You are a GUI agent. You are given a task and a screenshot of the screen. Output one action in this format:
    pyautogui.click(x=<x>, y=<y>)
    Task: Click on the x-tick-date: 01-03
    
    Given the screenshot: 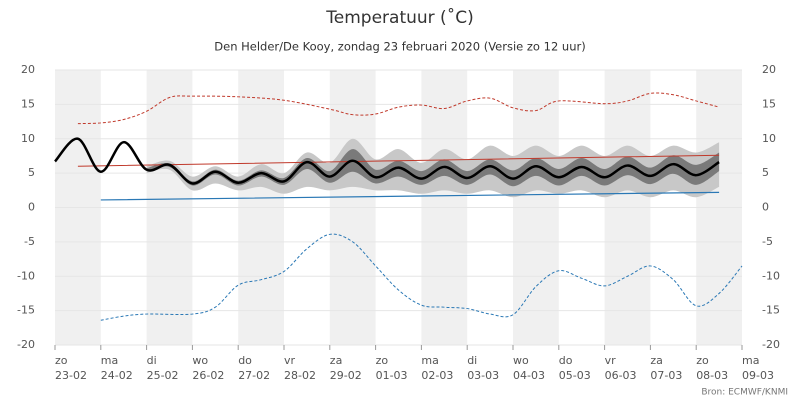 What is the action you would take?
    pyautogui.click(x=392, y=375)
    